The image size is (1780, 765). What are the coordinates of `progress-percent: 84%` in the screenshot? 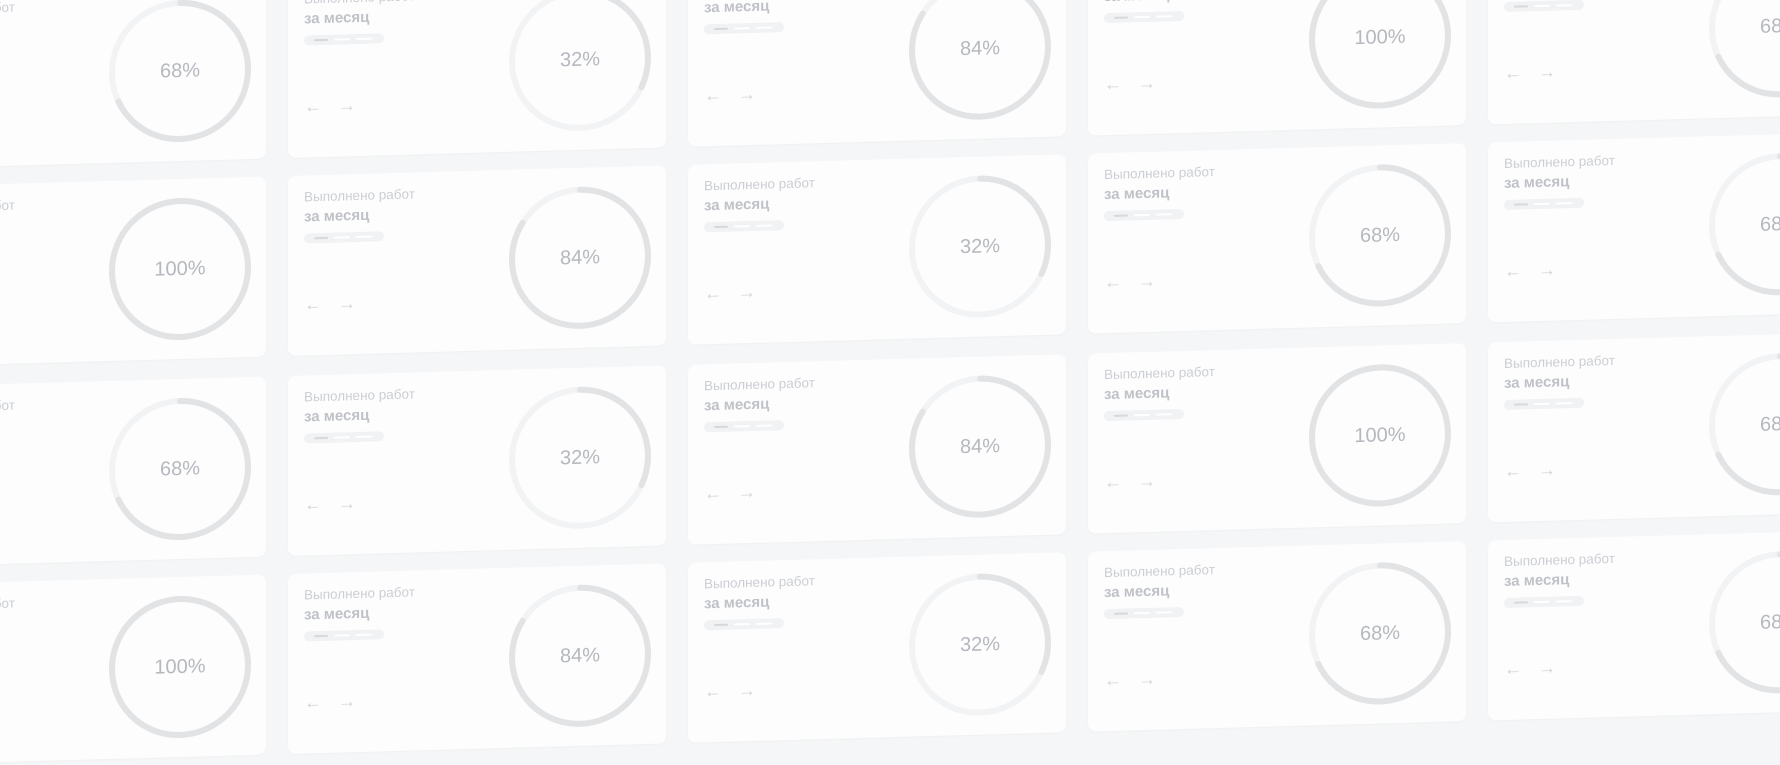 It's located at (580, 258).